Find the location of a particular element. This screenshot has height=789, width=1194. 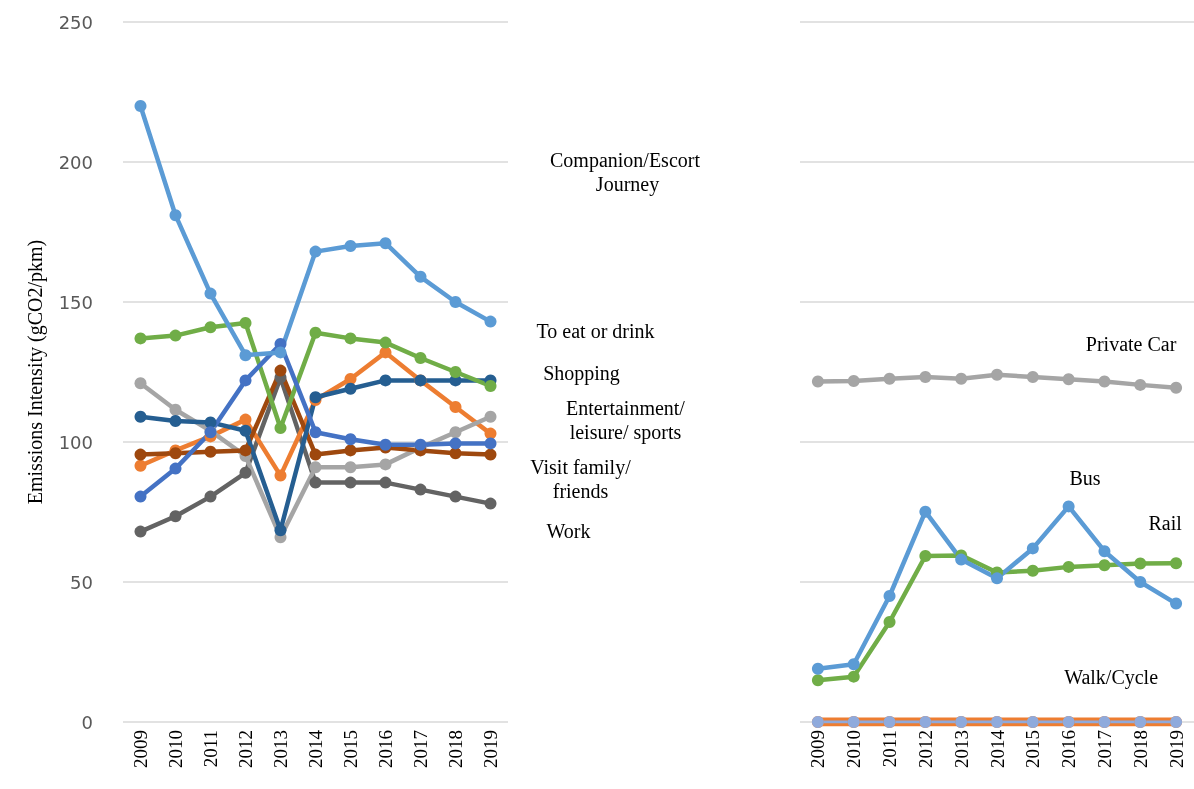

series-label: Rail is located at coordinates (1165, 523).